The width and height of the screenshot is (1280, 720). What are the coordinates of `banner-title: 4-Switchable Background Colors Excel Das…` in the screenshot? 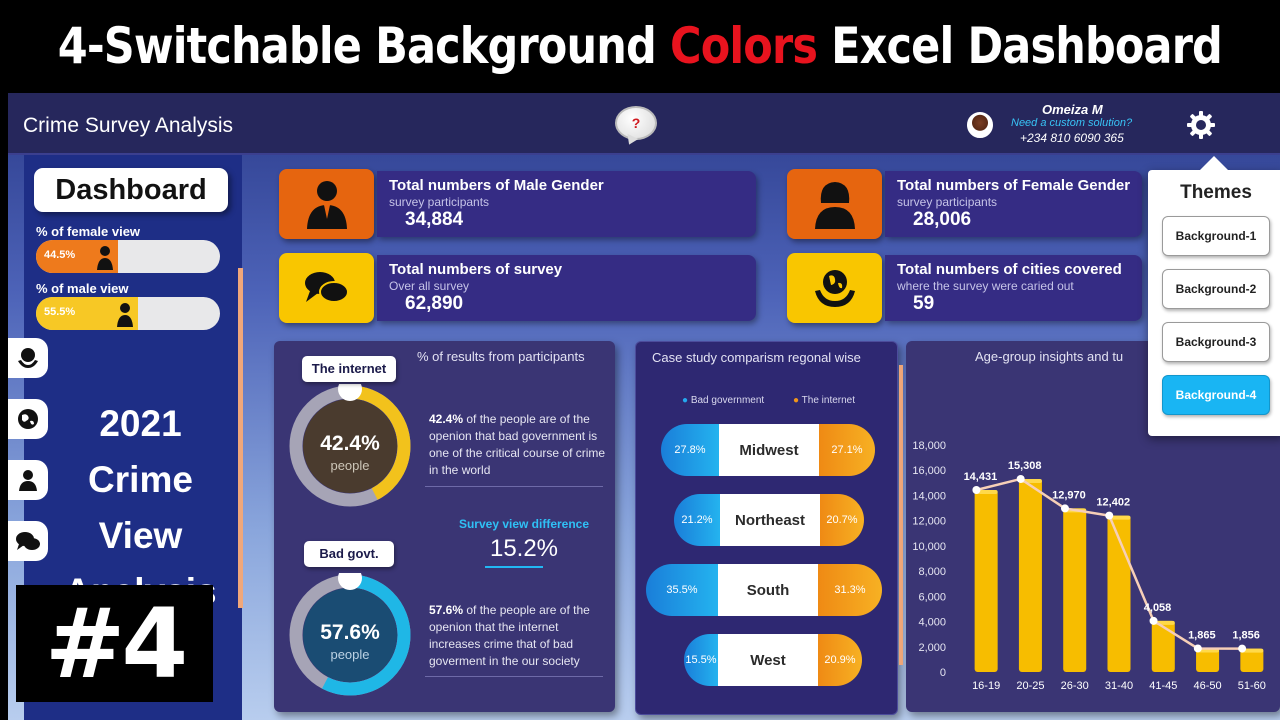 It's located at (640, 46).